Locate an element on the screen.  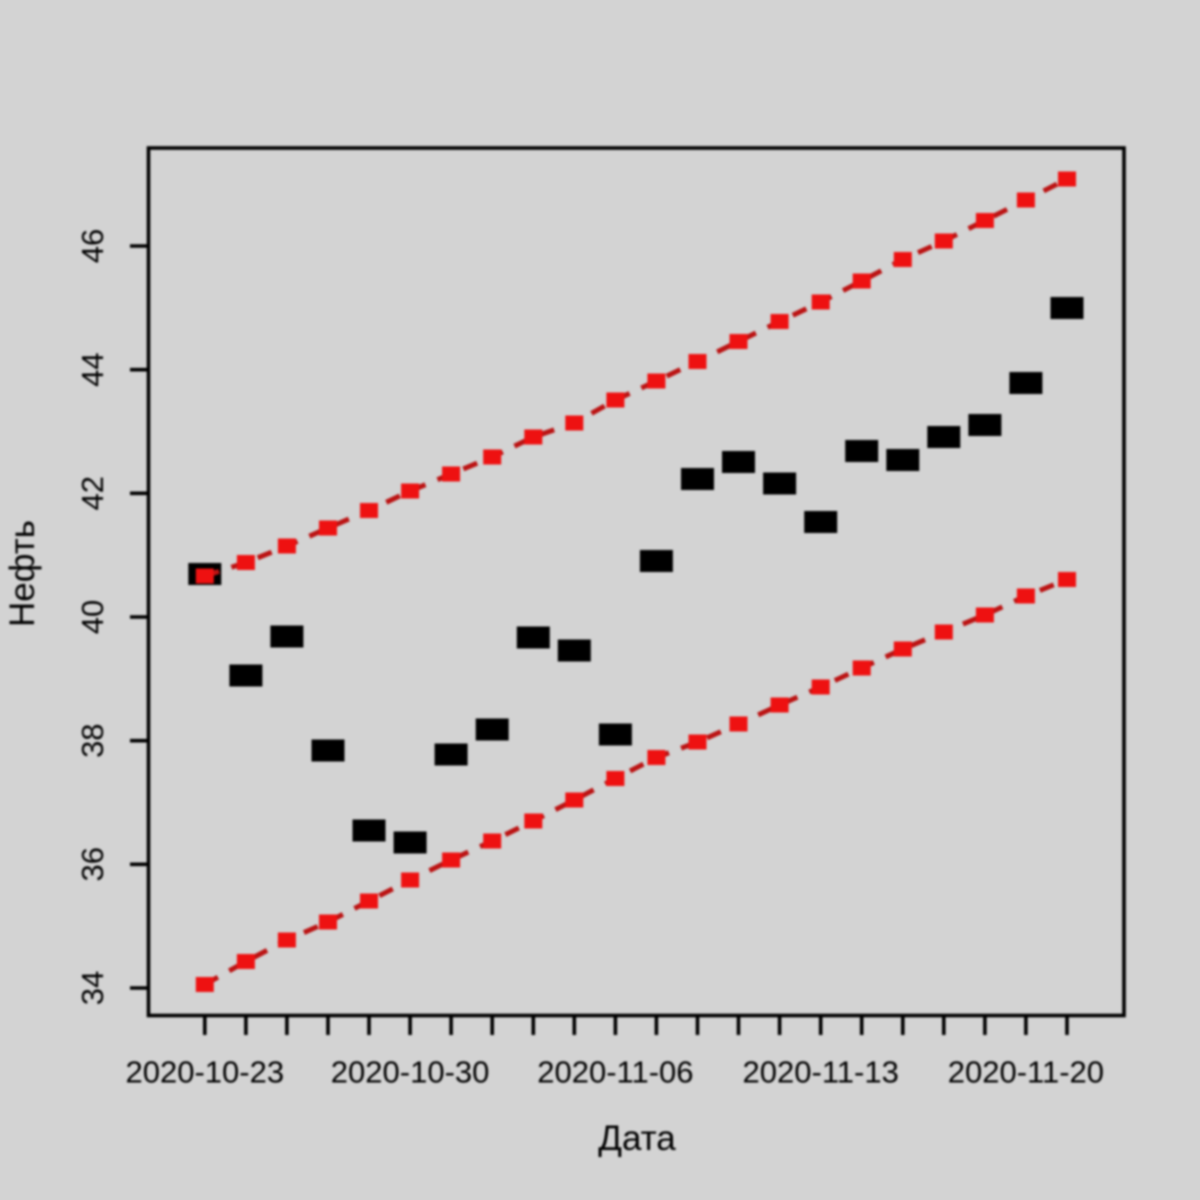
svg-text: 2020-10-23 is located at coordinates (205, 1072).